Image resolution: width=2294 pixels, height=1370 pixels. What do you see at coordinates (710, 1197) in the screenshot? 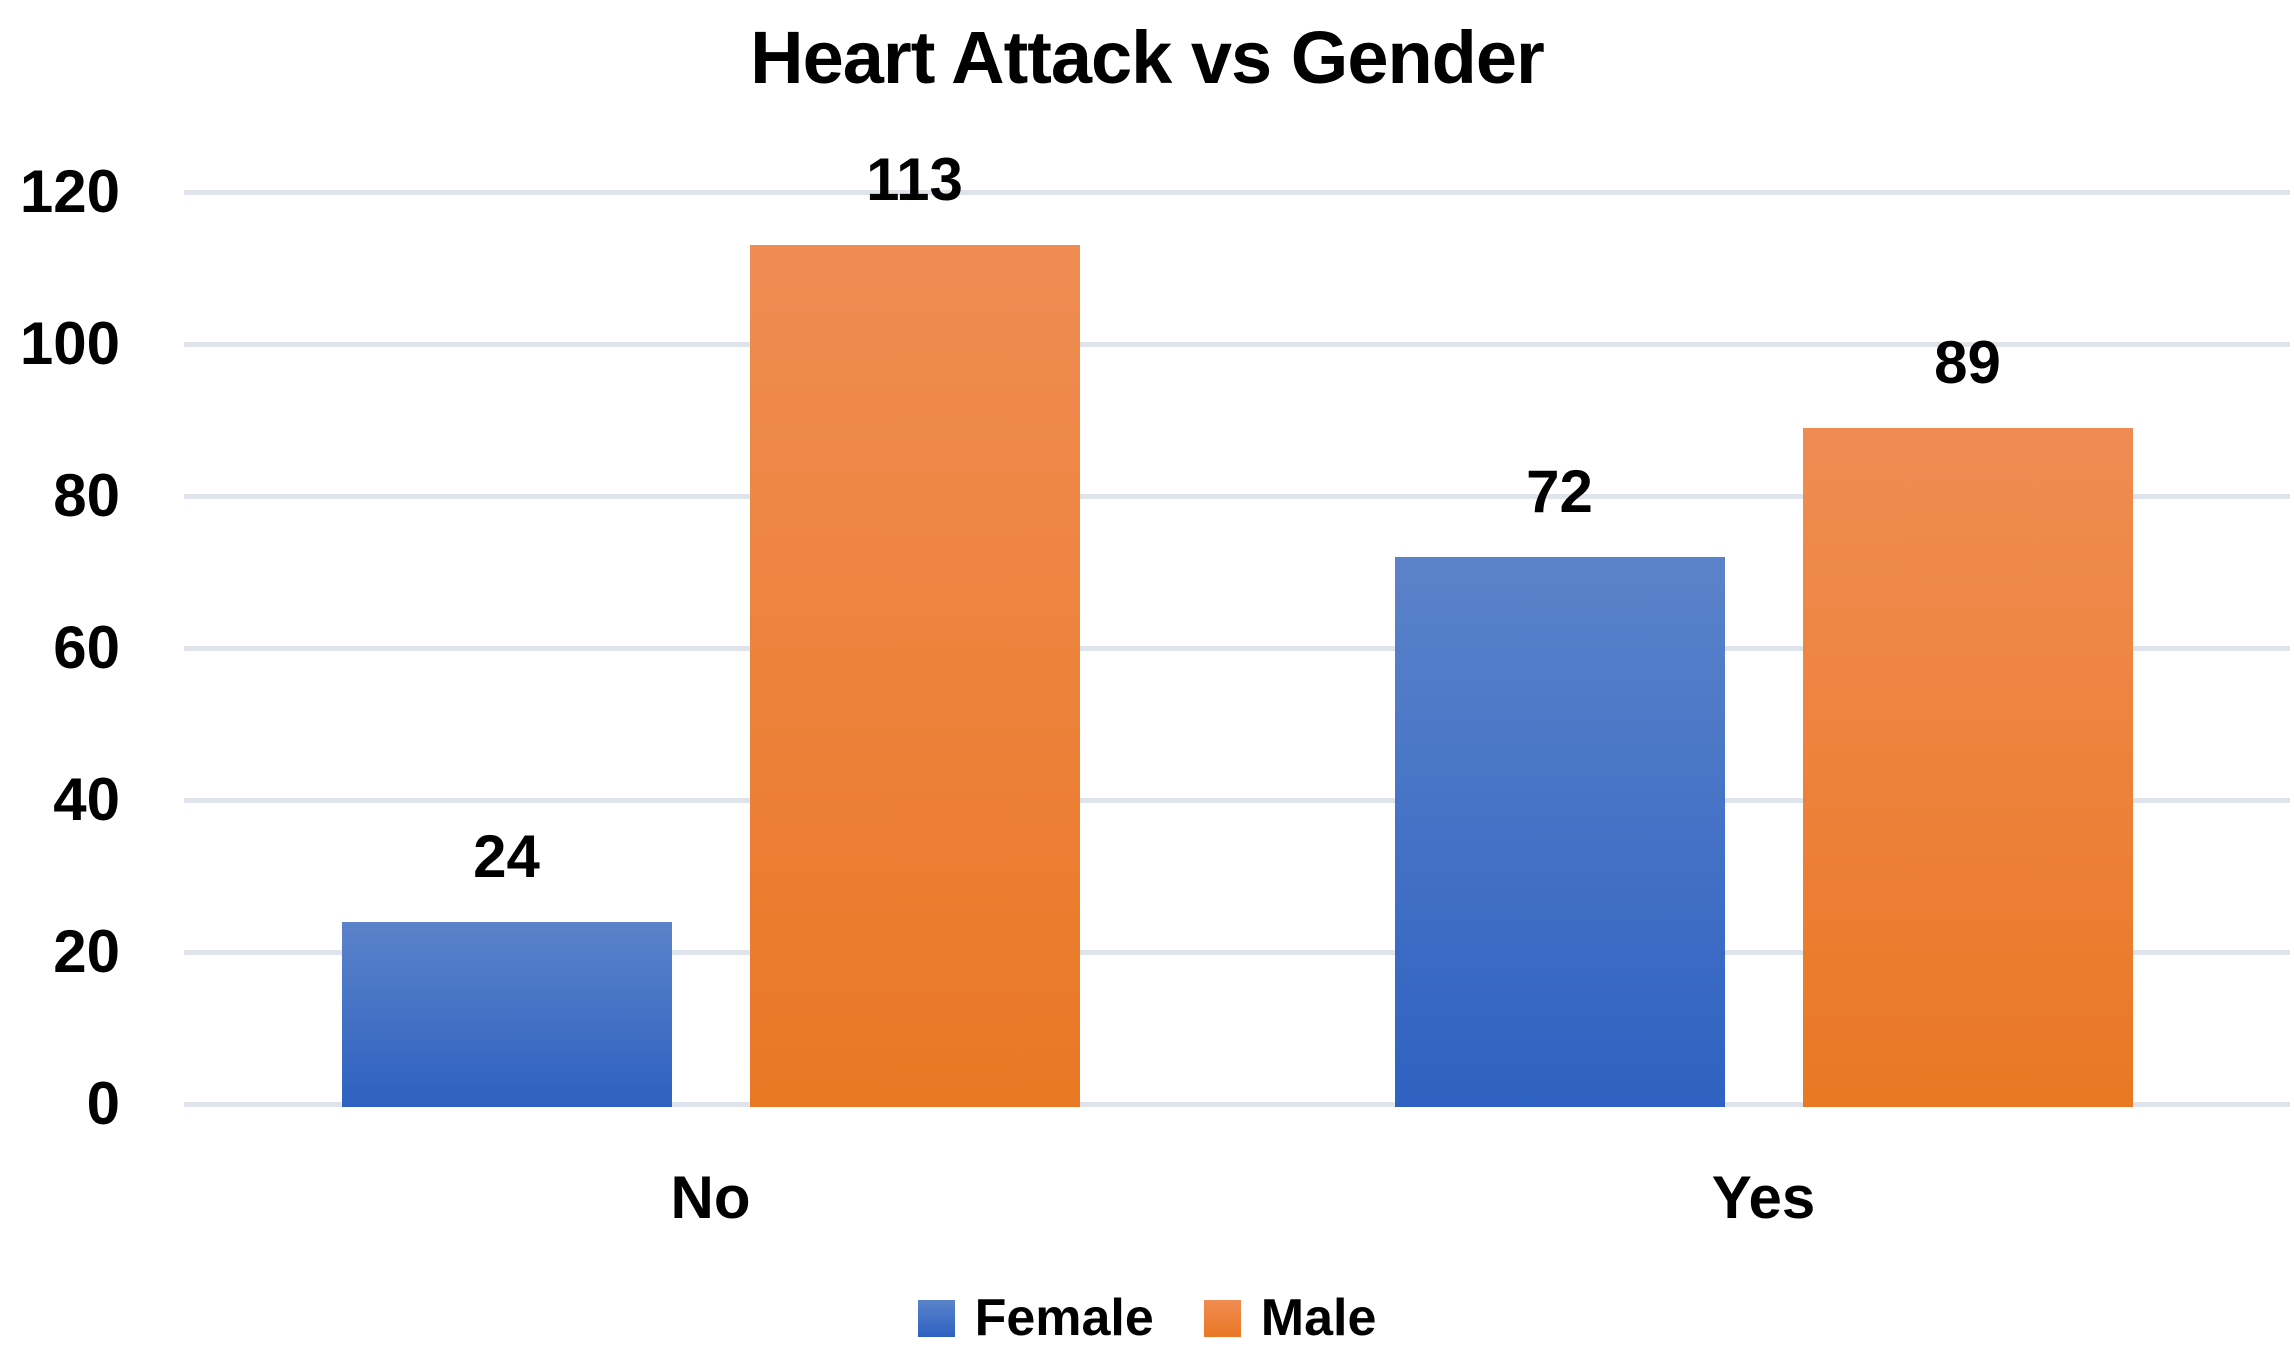
I see `category-label-no: No` at bounding box center [710, 1197].